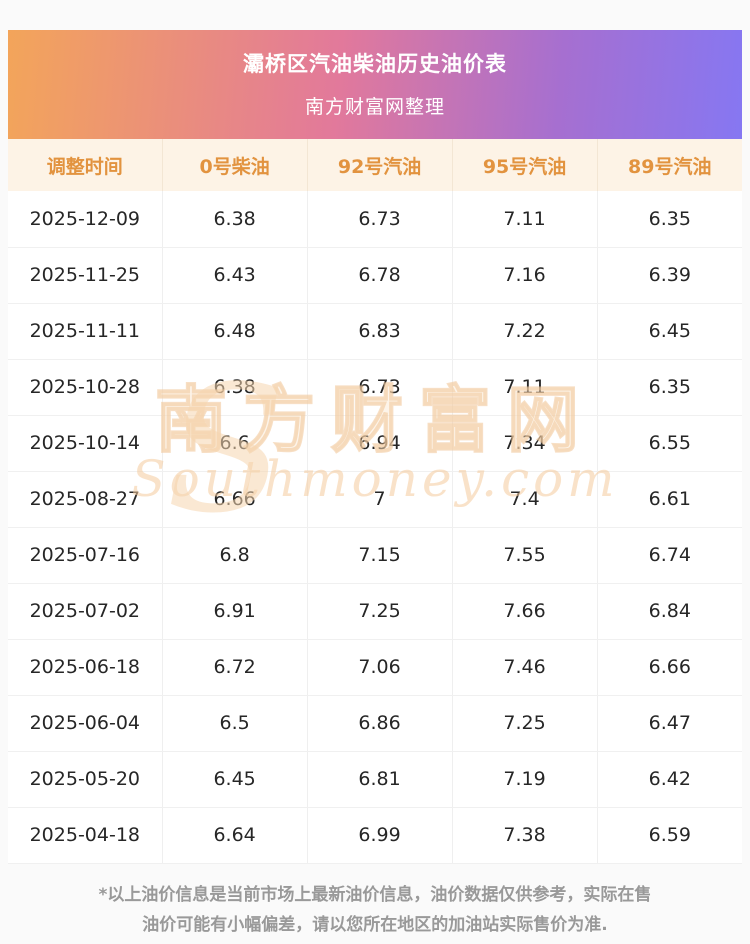 This screenshot has width=750, height=944. What do you see at coordinates (85, 555) in the screenshot?
I see `date-cell: 2025-07-16` at bounding box center [85, 555].